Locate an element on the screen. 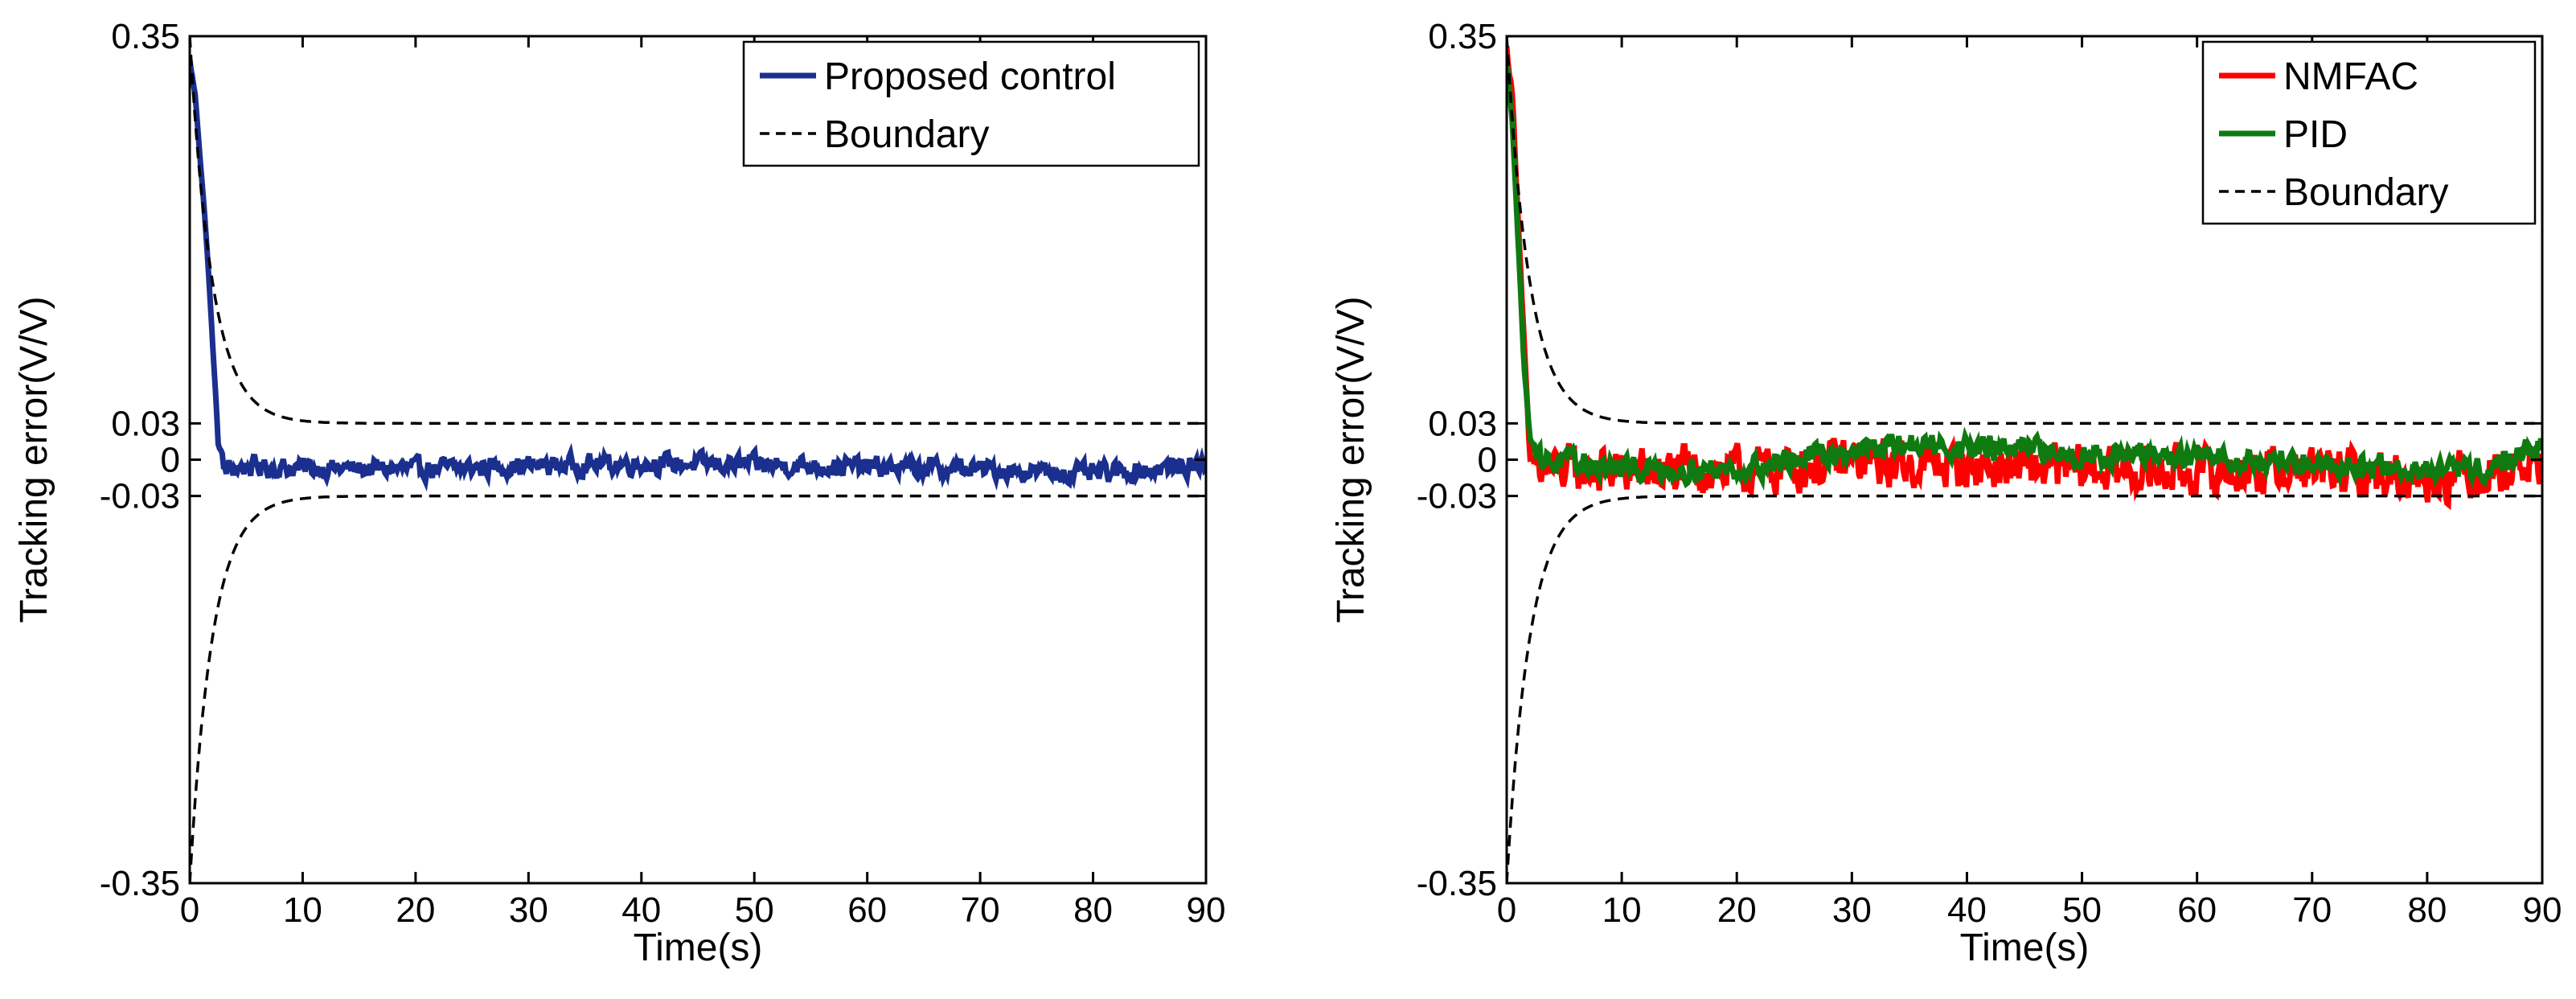  legend-box is located at coordinates (971, 103).